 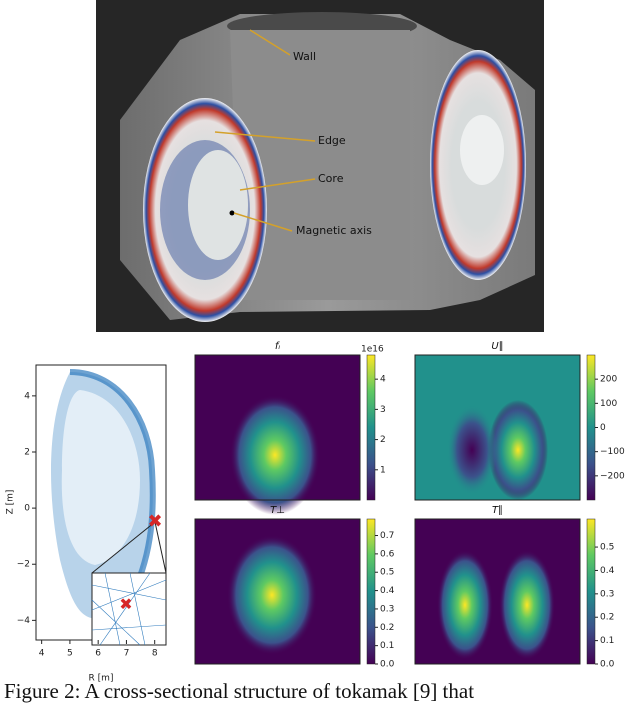 I want to click on colorbar-tick-label: 100, so click(x=608, y=404).